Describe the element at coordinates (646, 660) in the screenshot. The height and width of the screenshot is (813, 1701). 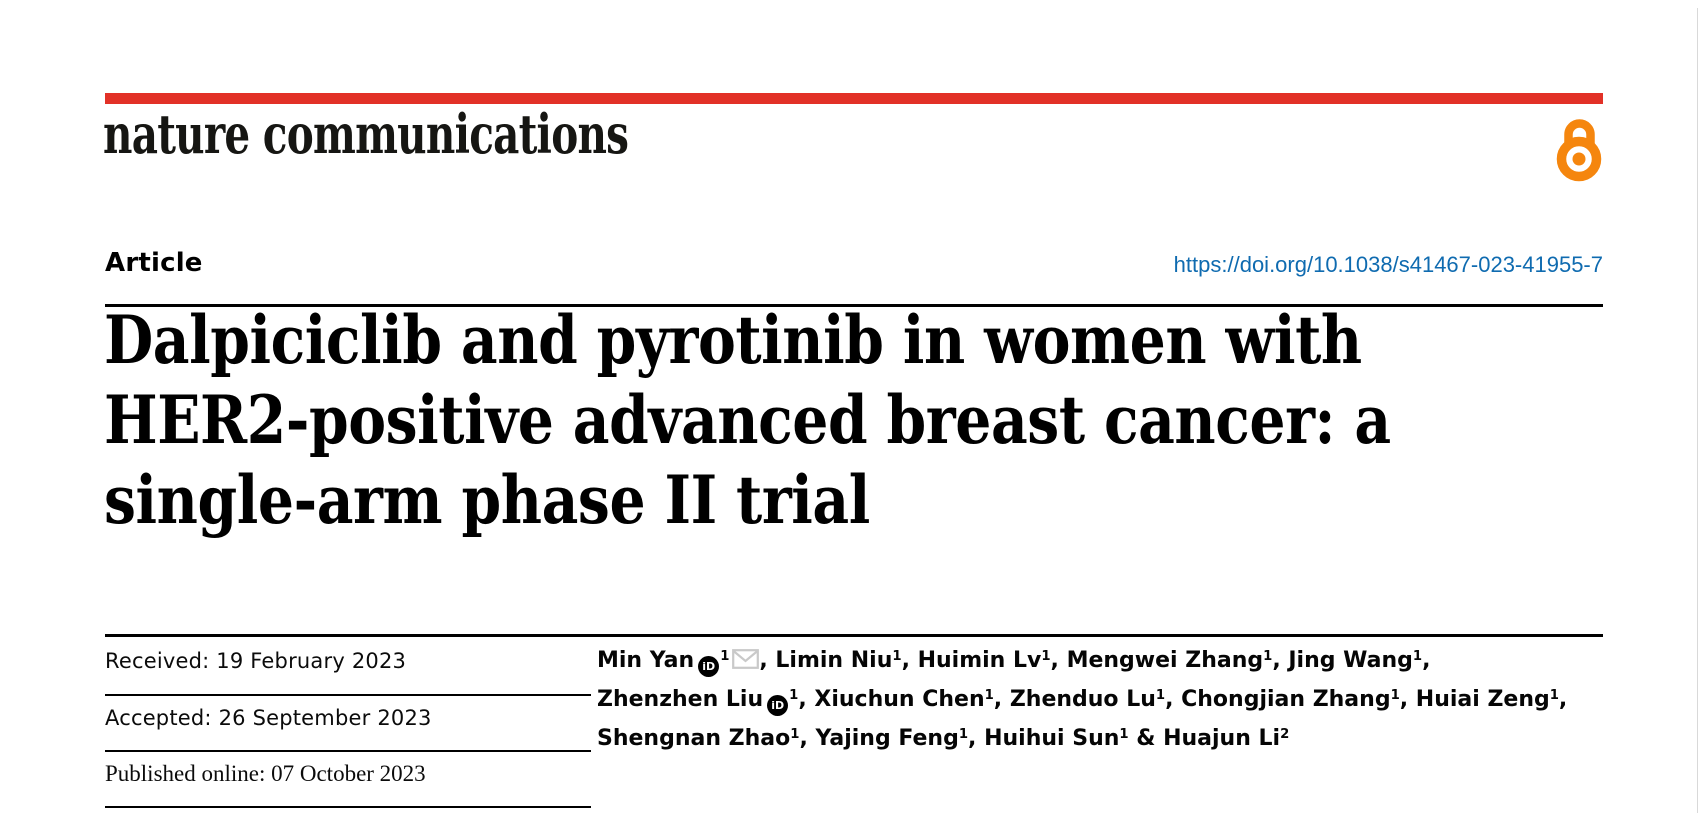
I see `author-name: Min Yan` at that location.